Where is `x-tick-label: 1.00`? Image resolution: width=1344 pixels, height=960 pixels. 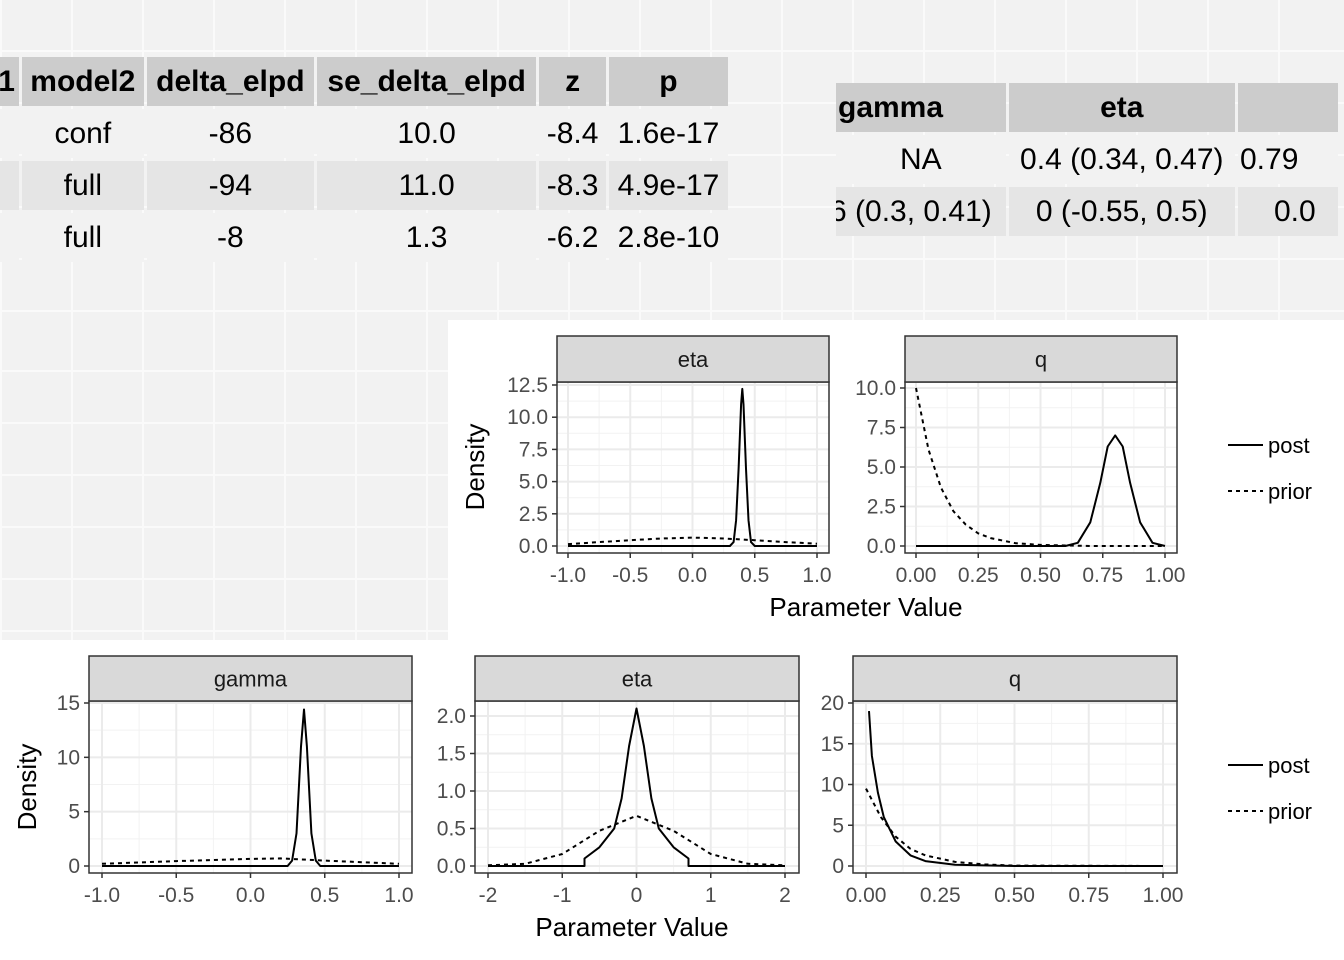 x-tick-label: 1.00 is located at coordinates (1163, 895).